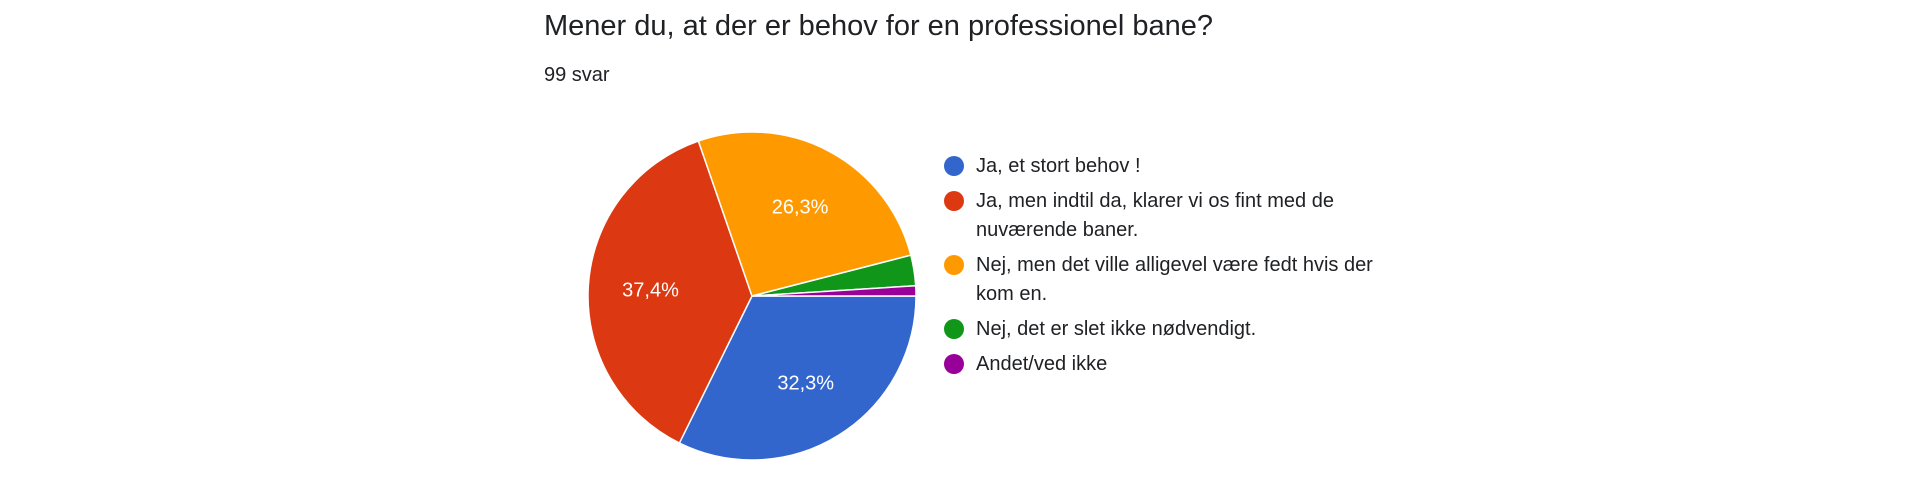  I want to click on legend-item-5: Andet/ved ikke, so click(1164, 364).